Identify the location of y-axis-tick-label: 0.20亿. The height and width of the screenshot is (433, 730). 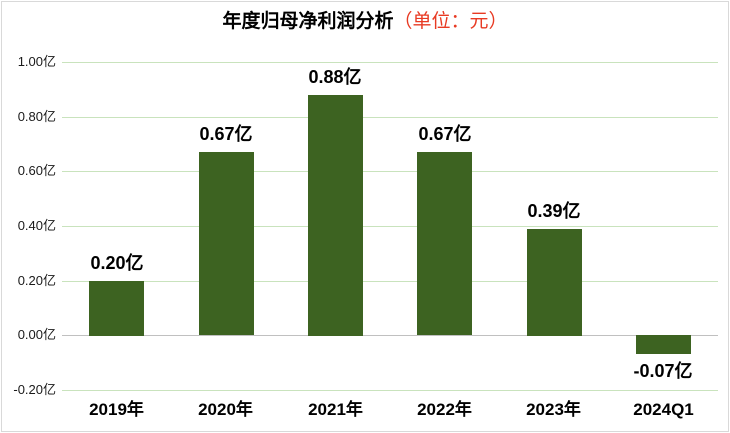
(36, 280).